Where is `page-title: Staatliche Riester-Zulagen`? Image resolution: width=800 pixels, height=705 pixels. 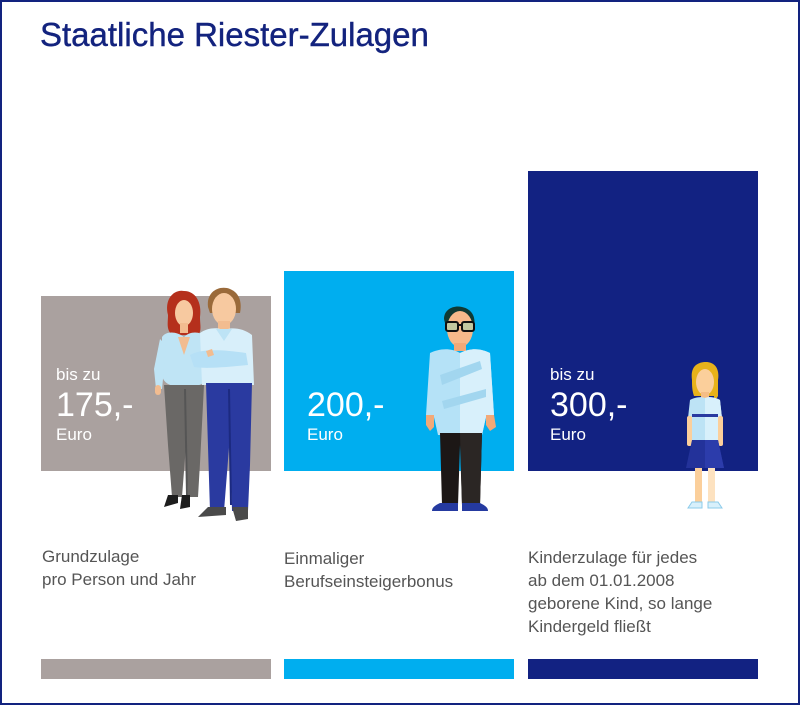
page-title: Staatliche Riester-Zulagen is located at coordinates (234, 34).